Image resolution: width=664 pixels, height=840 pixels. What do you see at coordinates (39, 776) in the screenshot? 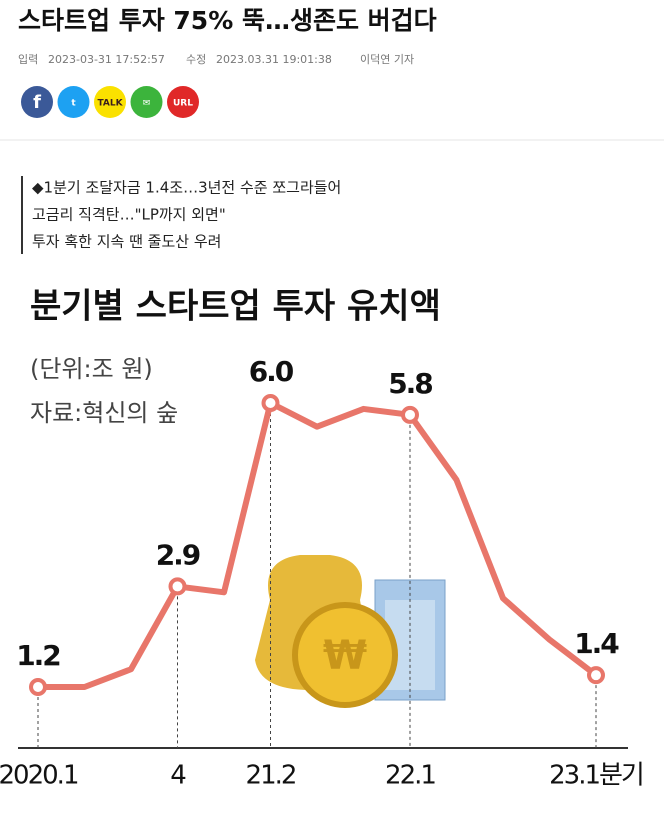
I see `x-tick-label: 2020.1` at bounding box center [39, 776].